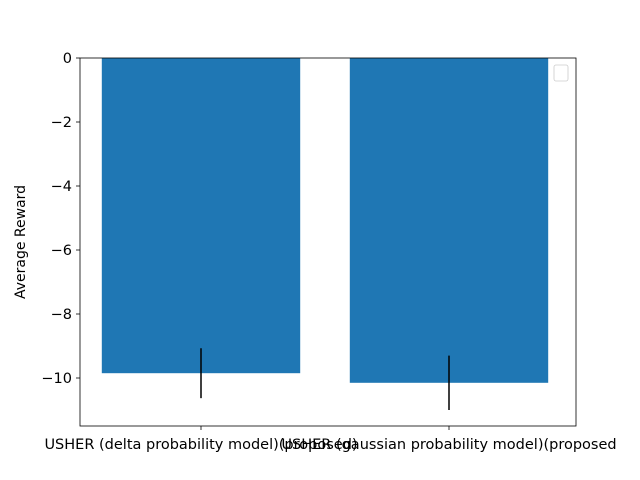 The width and height of the screenshot is (640, 480). I want to click on y-tick-label-2: −4, so click(61, 187).